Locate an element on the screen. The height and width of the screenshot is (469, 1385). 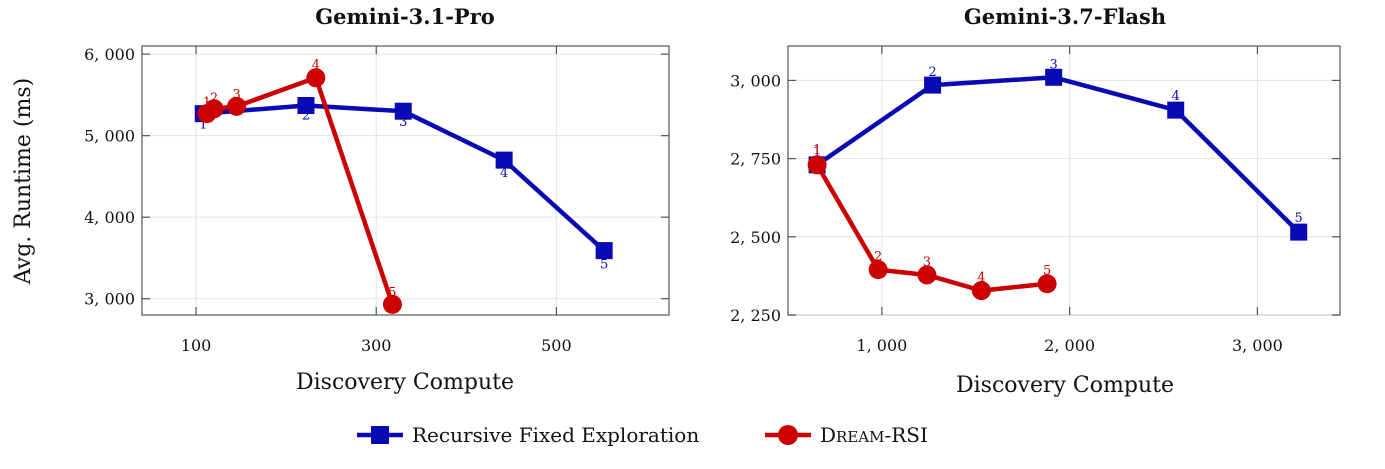
x-tick-label: 100 is located at coordinates (196, 345).